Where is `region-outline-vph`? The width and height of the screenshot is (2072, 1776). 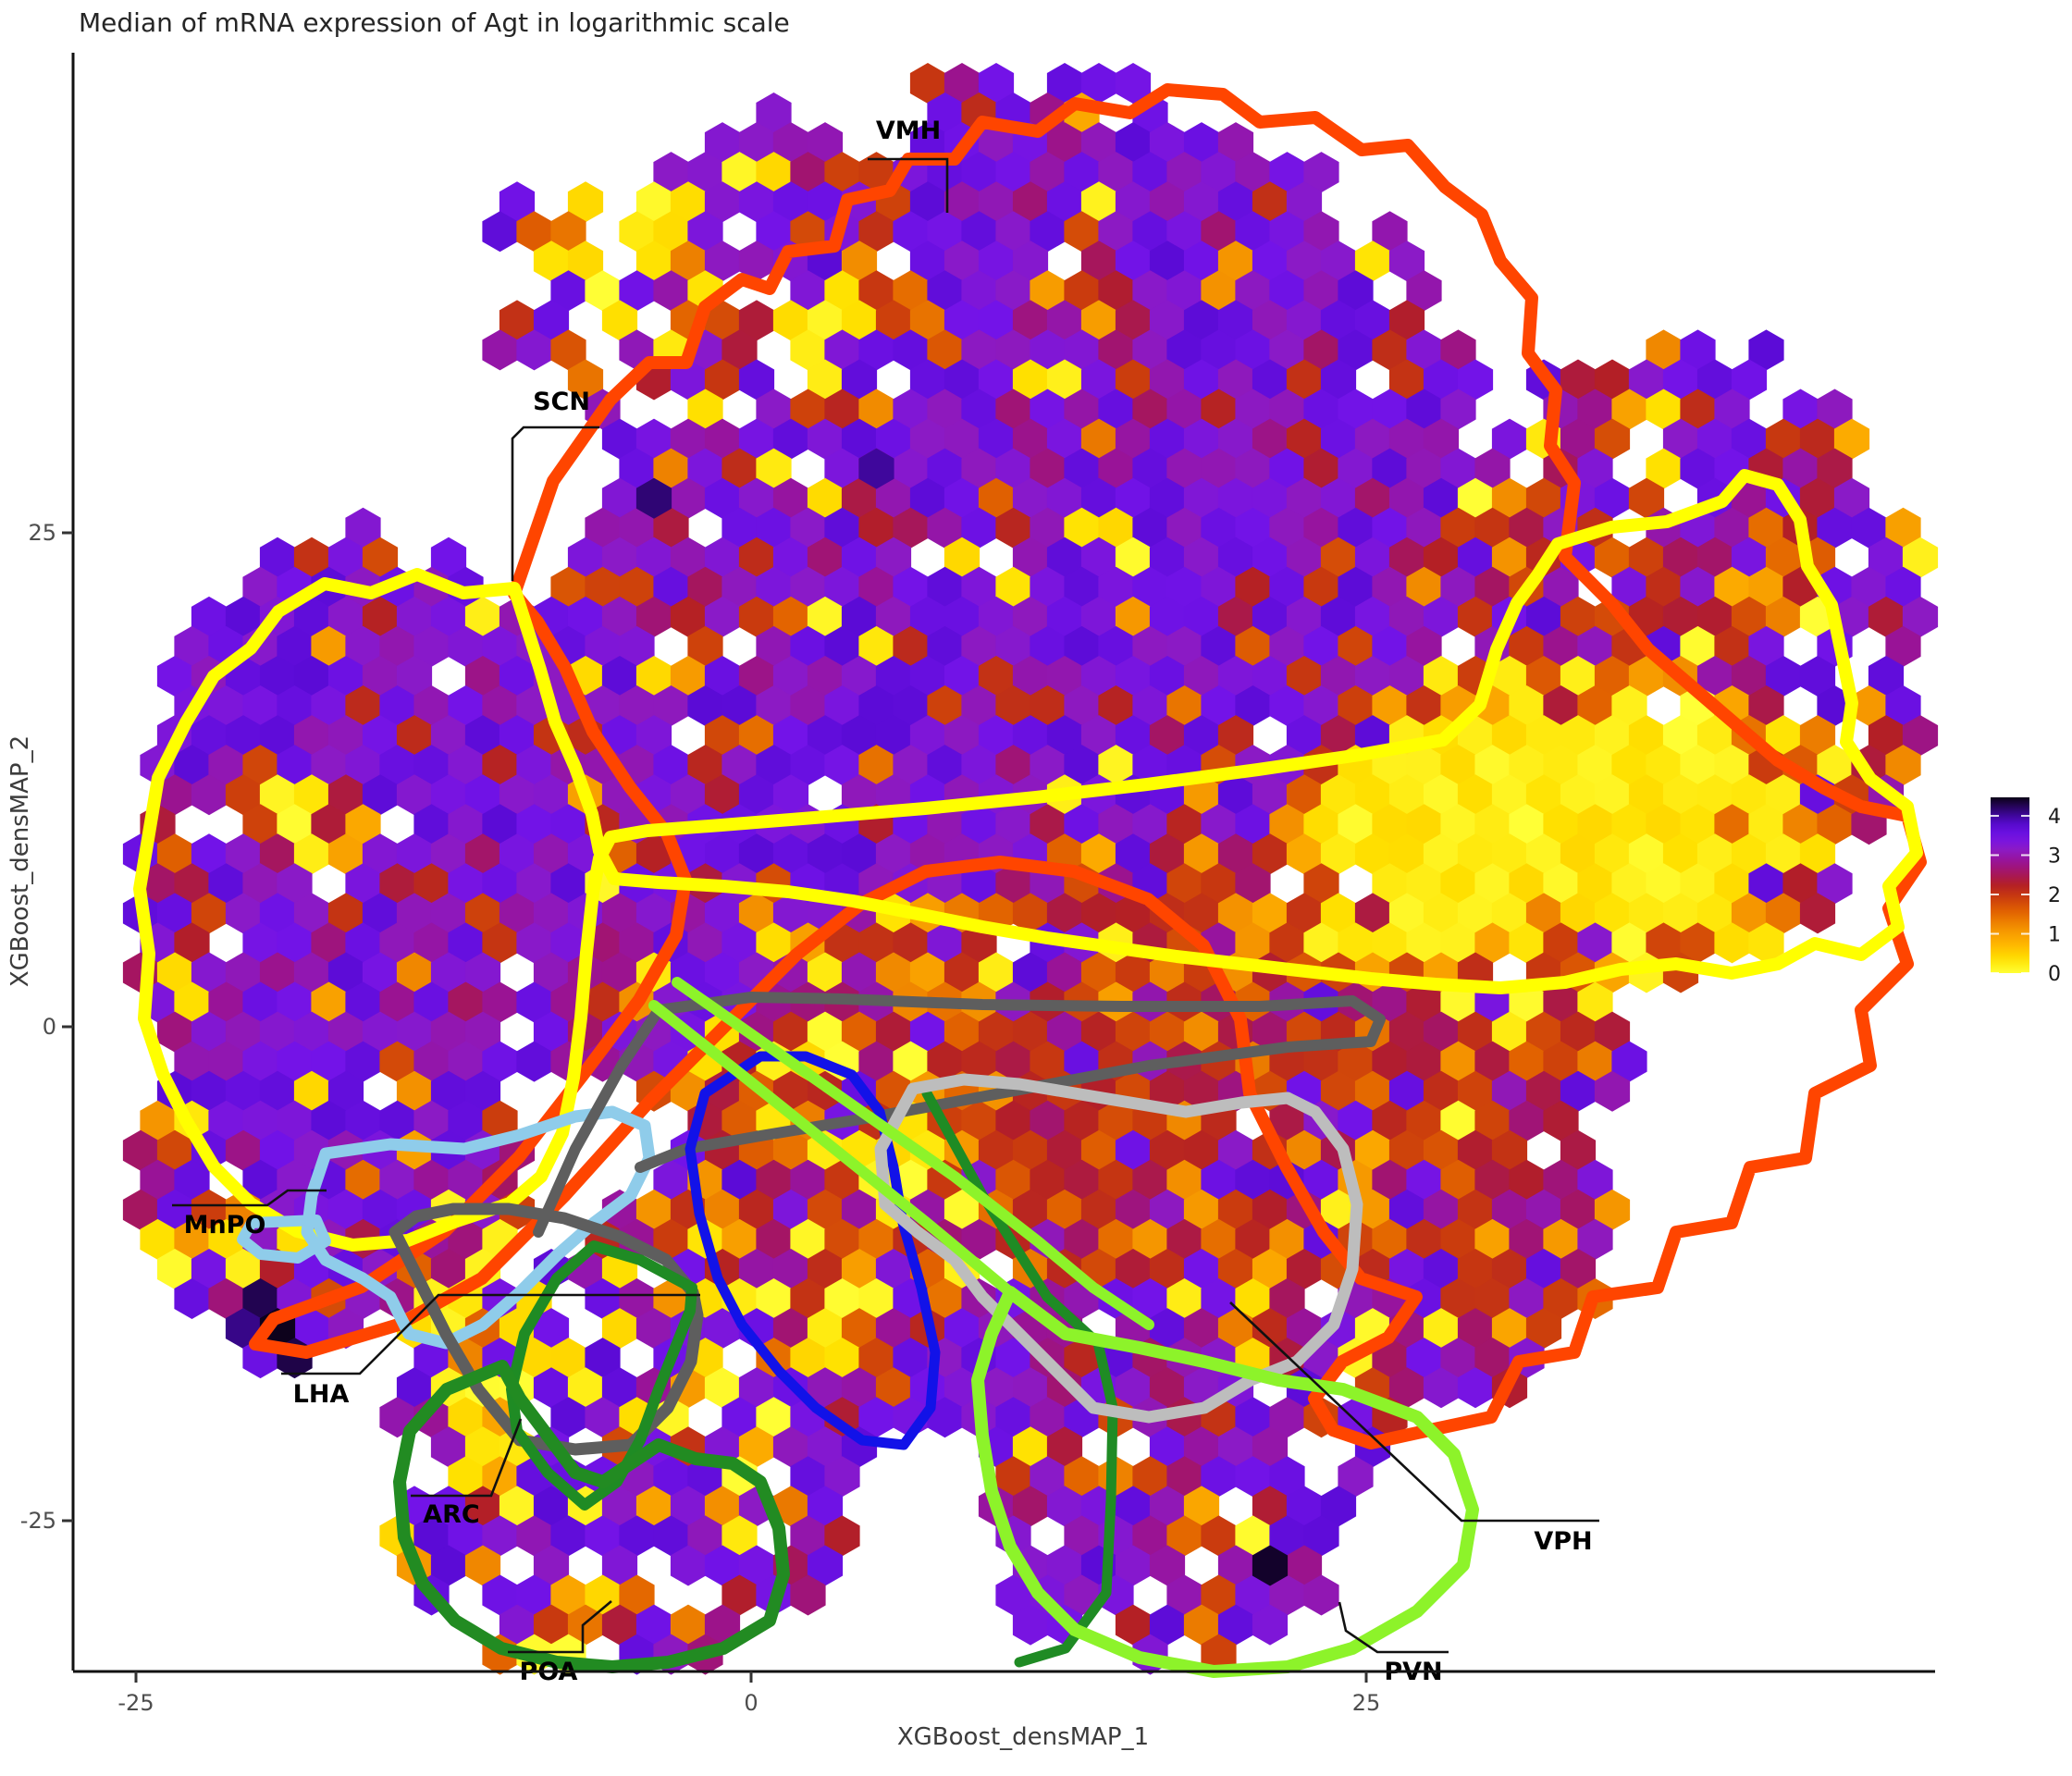
region-outline-vph is located at coordinates (1118, 1249).